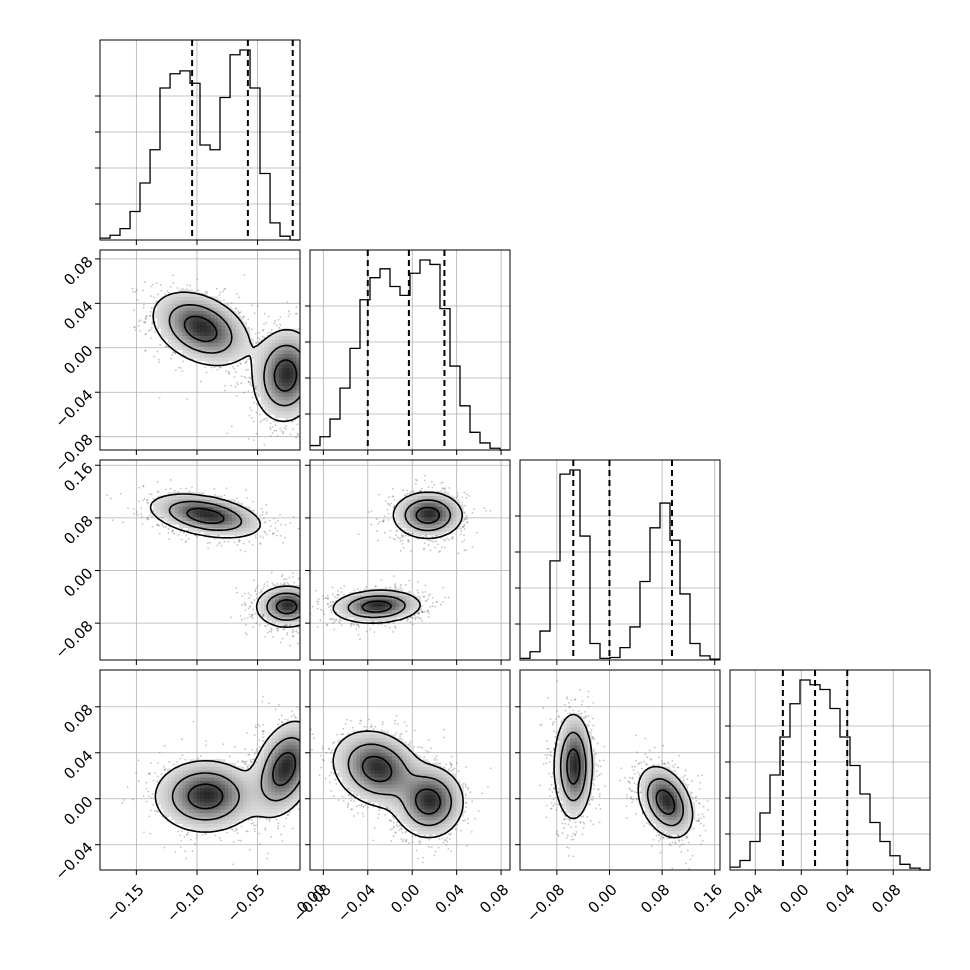 The height and width of the screenshot is (970, 970). What do you see at coordinates (620, 564) in the screenshot?
I see `histogram-p2` at bounding box center [620, 564].